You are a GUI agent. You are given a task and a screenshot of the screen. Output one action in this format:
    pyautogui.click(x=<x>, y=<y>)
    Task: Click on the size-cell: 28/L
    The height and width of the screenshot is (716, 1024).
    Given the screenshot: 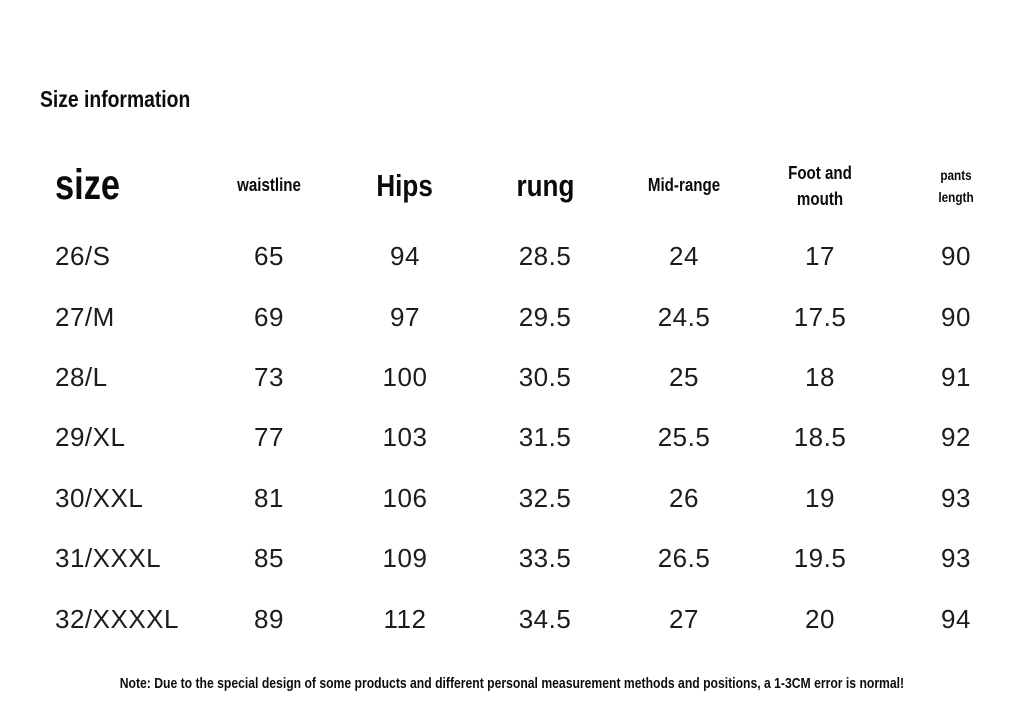 What is the action you would take?
    pyautogui.click(x=81, y=377)
    